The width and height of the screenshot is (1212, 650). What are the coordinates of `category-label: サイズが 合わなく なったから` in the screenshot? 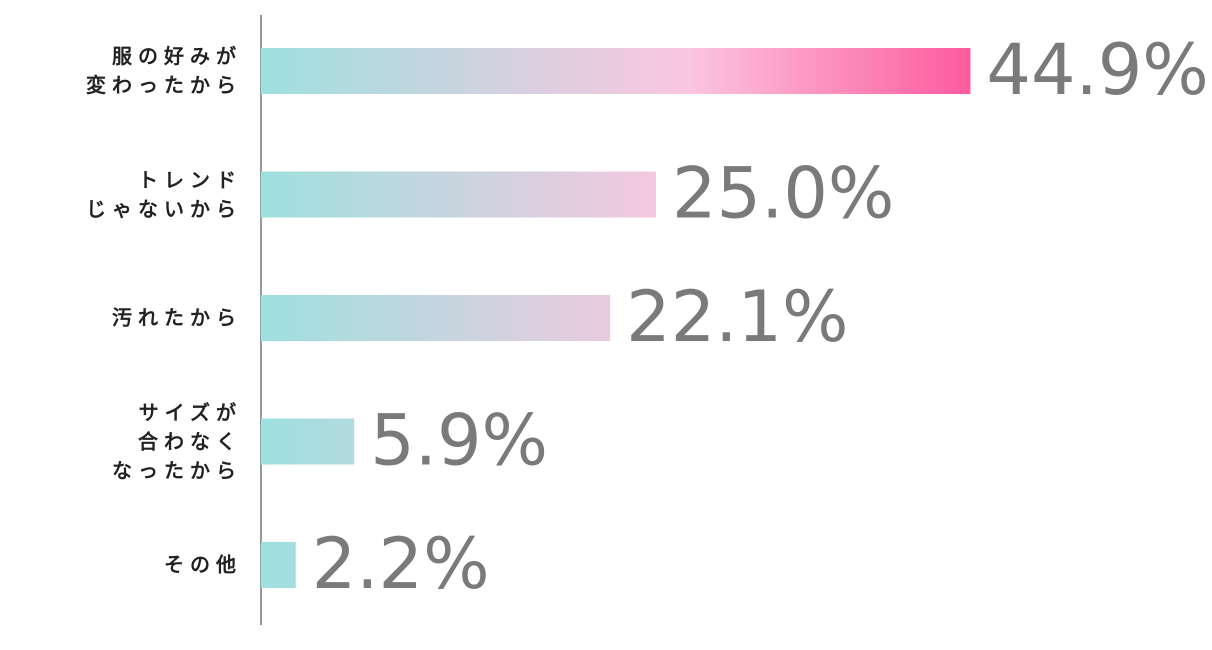 It's located at (177, 441).